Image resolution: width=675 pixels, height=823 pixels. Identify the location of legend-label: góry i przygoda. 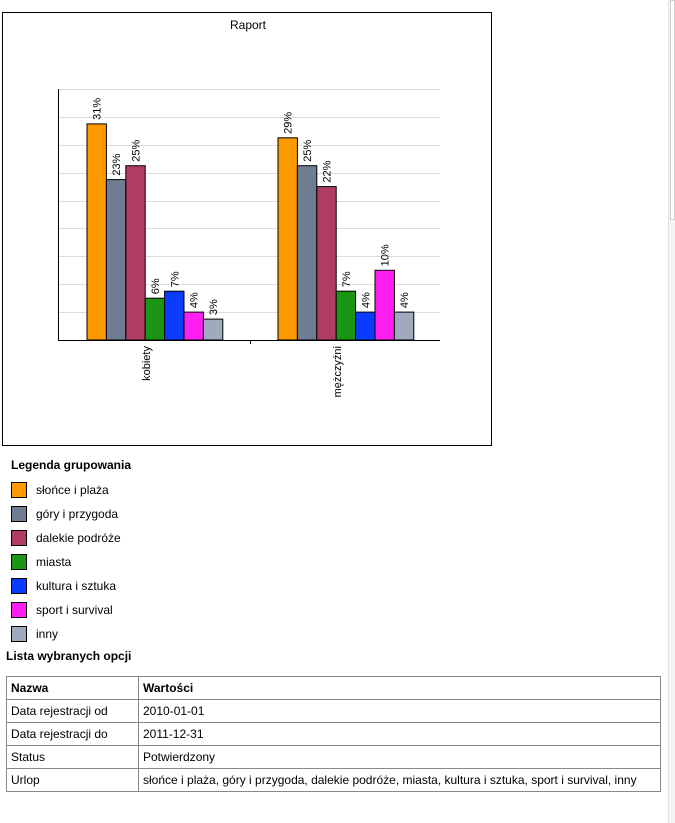
(77, 514).